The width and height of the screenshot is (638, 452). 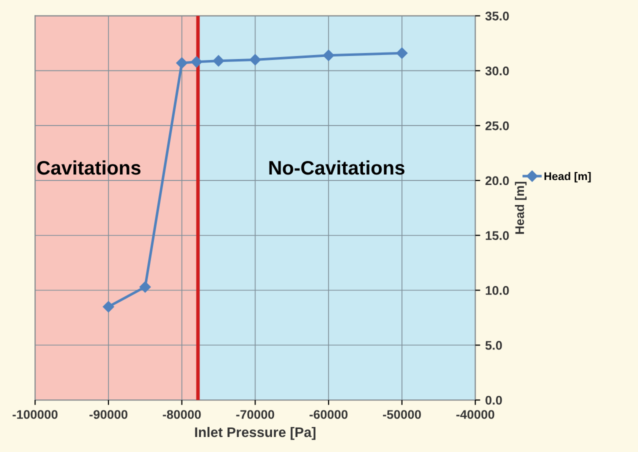 I want to click on x-tick-label: -60000, so click(x=329, y=414).